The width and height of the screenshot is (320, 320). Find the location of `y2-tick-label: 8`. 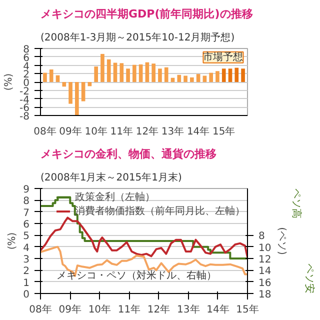

y2-tick-label: 8 is located at coordinates (261, 236).